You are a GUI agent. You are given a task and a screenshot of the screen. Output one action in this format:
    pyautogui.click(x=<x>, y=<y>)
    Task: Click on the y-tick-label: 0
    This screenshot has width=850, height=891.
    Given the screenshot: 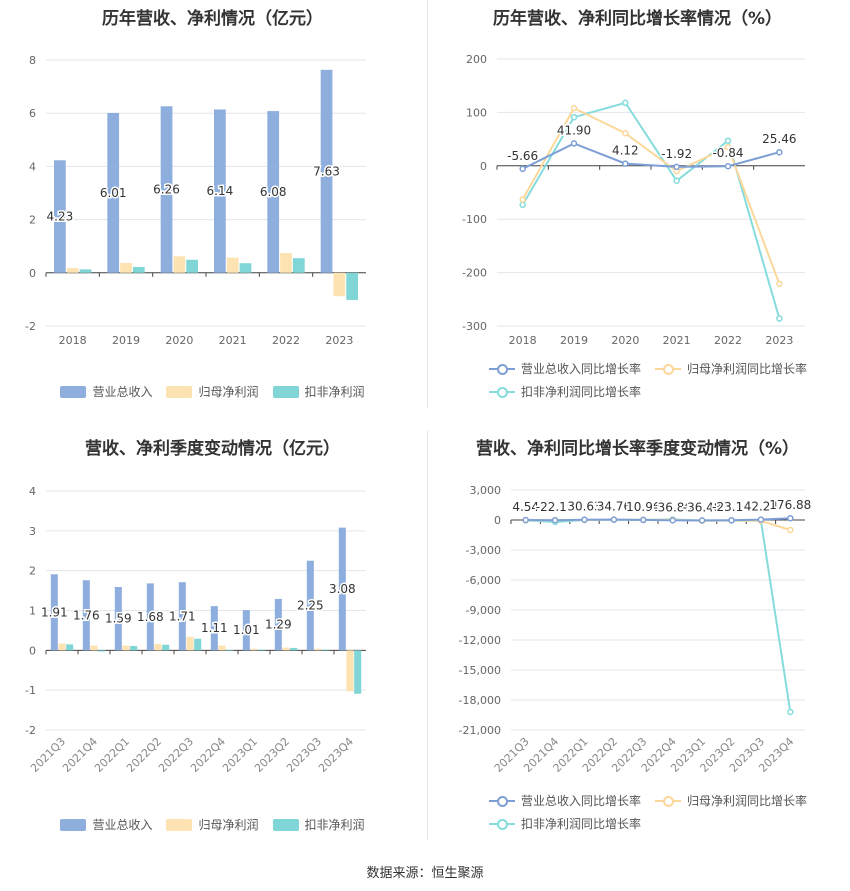 What is the action you would take?
    pyautogui.click(x=32, y=273)
    